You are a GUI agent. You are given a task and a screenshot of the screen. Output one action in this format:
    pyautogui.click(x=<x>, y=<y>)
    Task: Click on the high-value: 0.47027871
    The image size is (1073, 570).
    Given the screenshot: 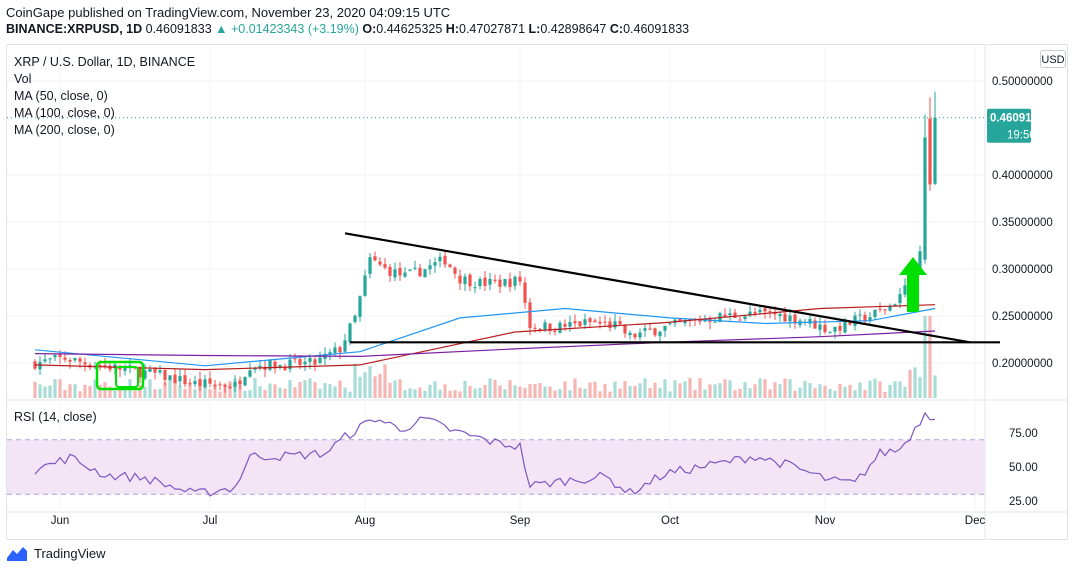 What is the action you would take?
    pyautogui.click(x=492, y=29)
    